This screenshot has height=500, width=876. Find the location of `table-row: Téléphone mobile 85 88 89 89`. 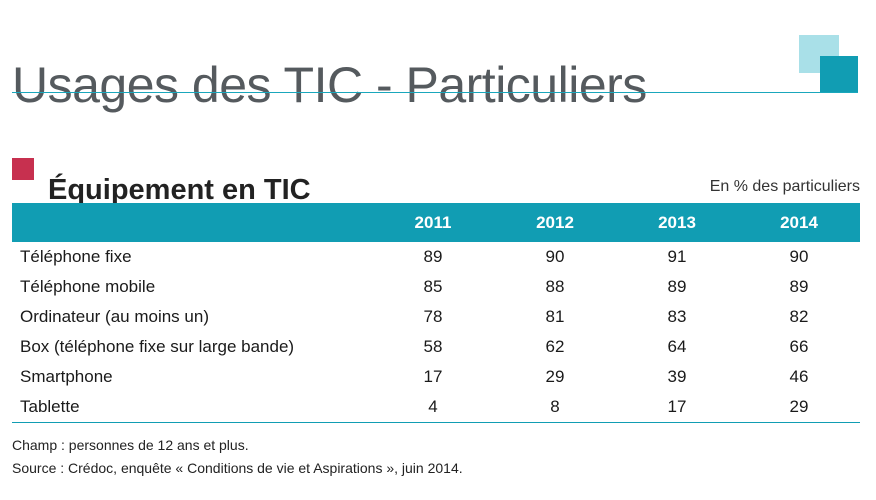

table-row: Téléphone mobile 85 88 89 89 is located at coordinates (436, 287).